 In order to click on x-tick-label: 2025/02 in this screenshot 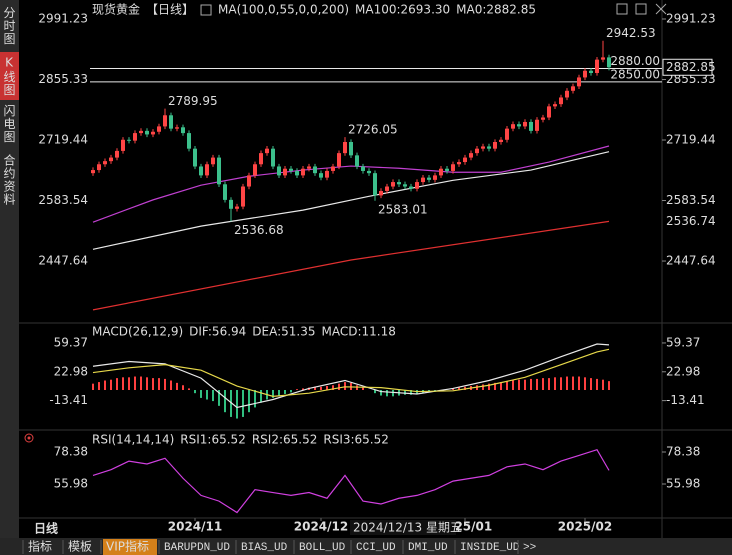, I will do `click(585, 527)`.